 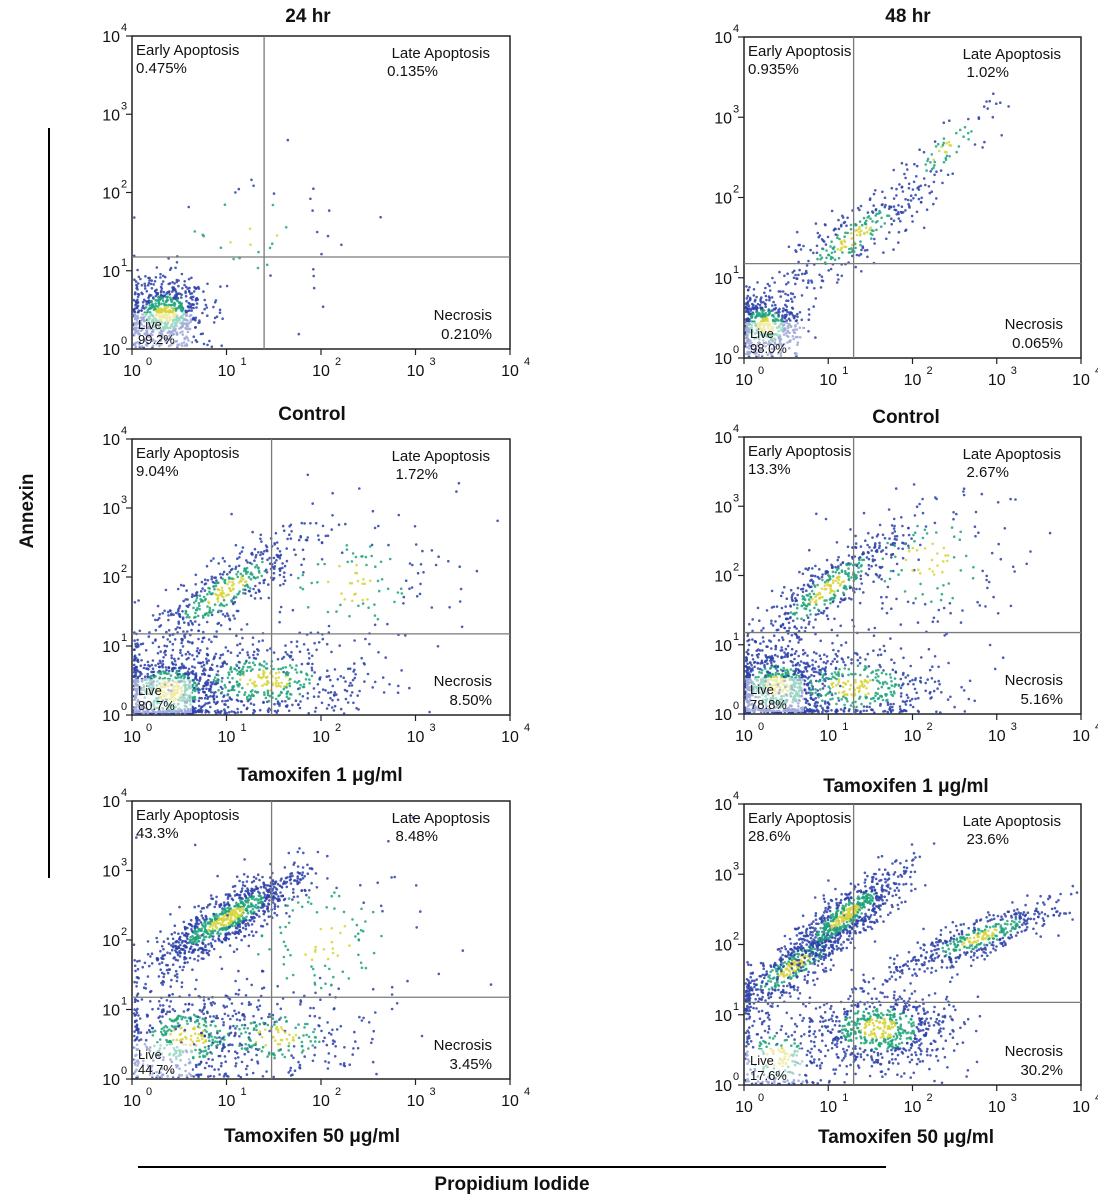 What do you see at coordinates (845, 371) in the screenshot?
I see `x-tick-exponent: 1` at bounding box center [845, 371].